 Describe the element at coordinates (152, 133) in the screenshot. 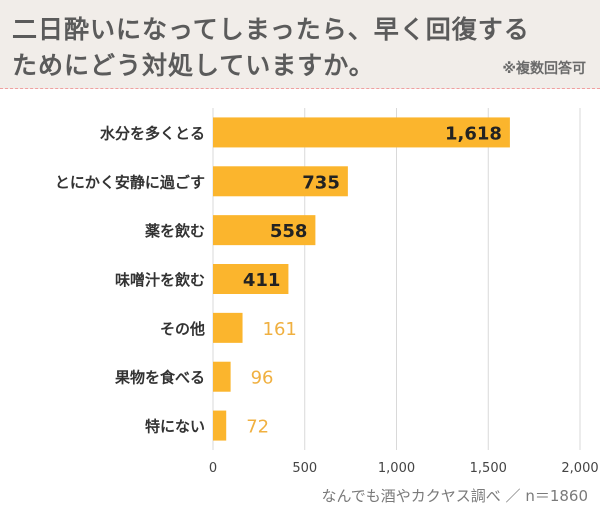

I see `category-label: 水分を多くとる` at that location.